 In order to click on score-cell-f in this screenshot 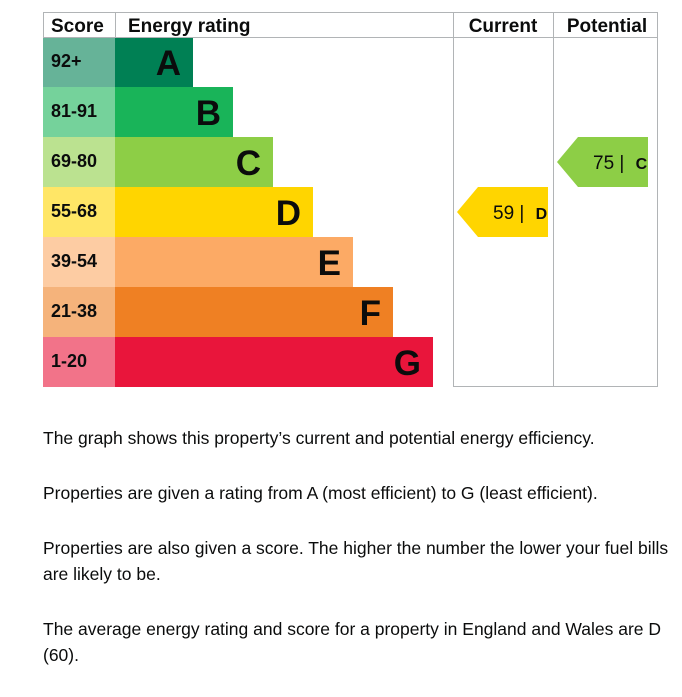, I will do `click(79, 312)`.